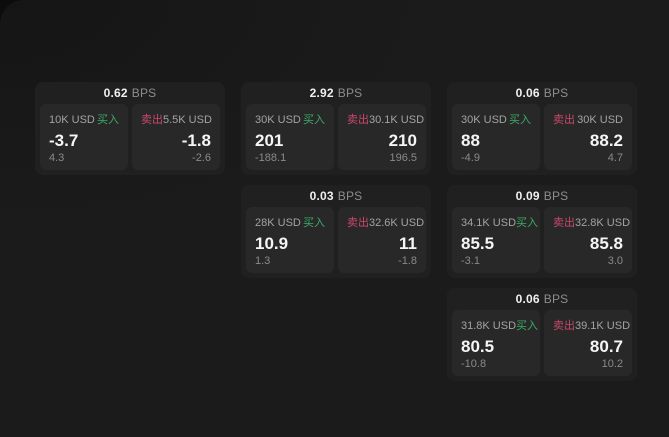 The height and width of the screenshot is (437, 669). I want to click on buy-notional: 10K USD, so click(72, 120).